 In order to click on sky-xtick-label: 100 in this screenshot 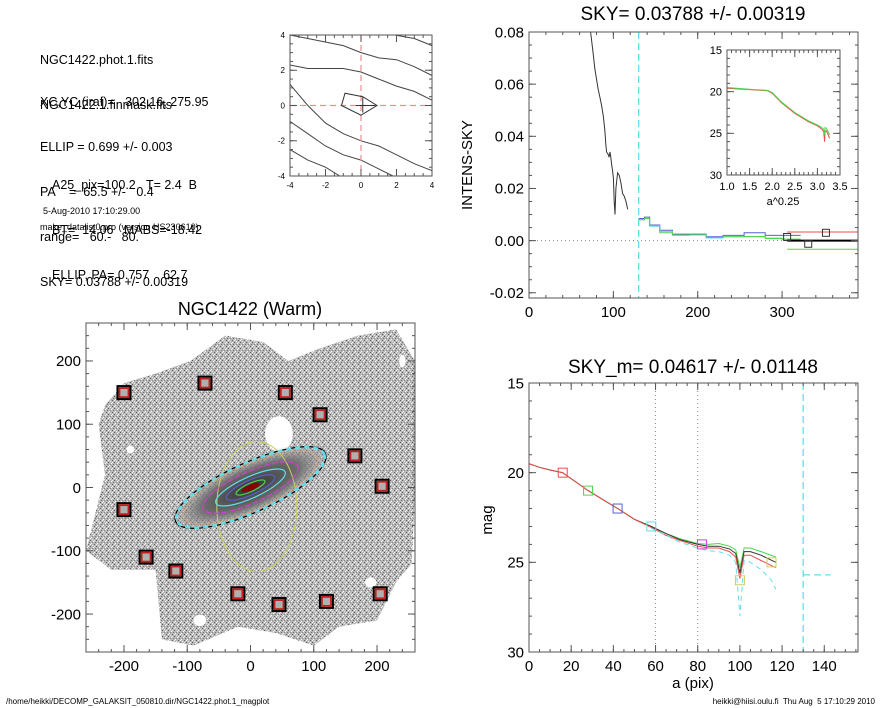, I will do `click(613, 312)`.